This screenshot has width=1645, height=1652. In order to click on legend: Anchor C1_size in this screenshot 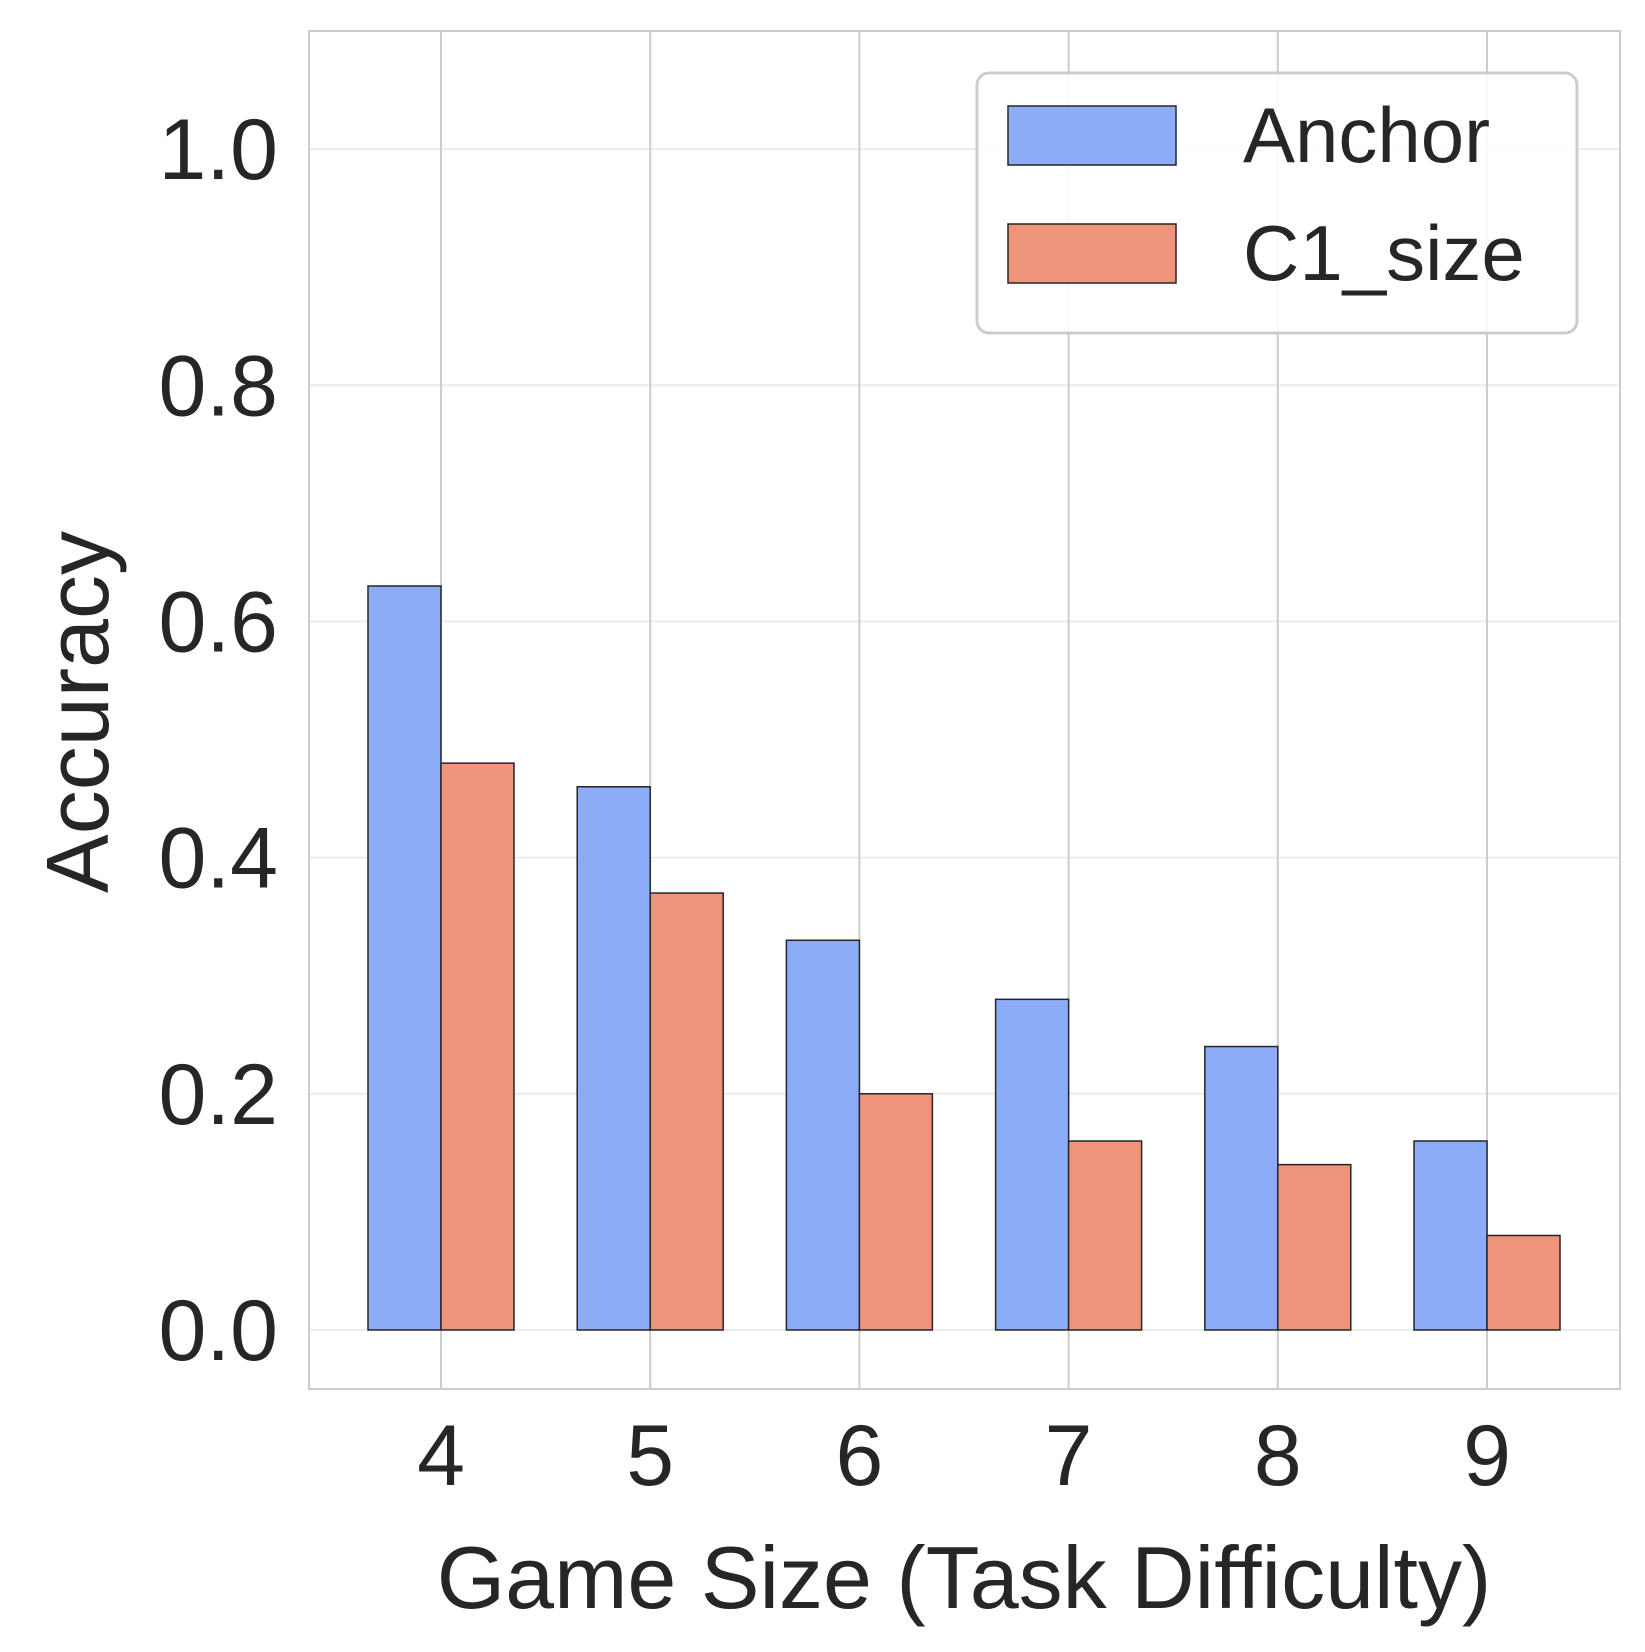, I will do `click(1277, 203)`.